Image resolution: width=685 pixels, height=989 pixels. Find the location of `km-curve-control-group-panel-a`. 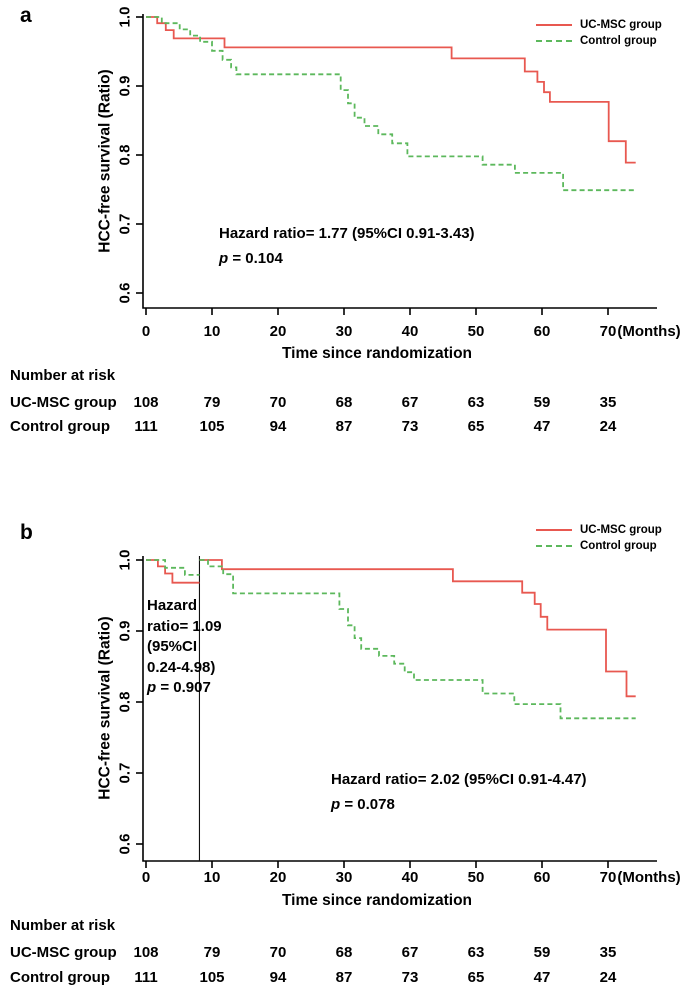

km-curve-control-group-panel-a is located at coordinates (391, 104).